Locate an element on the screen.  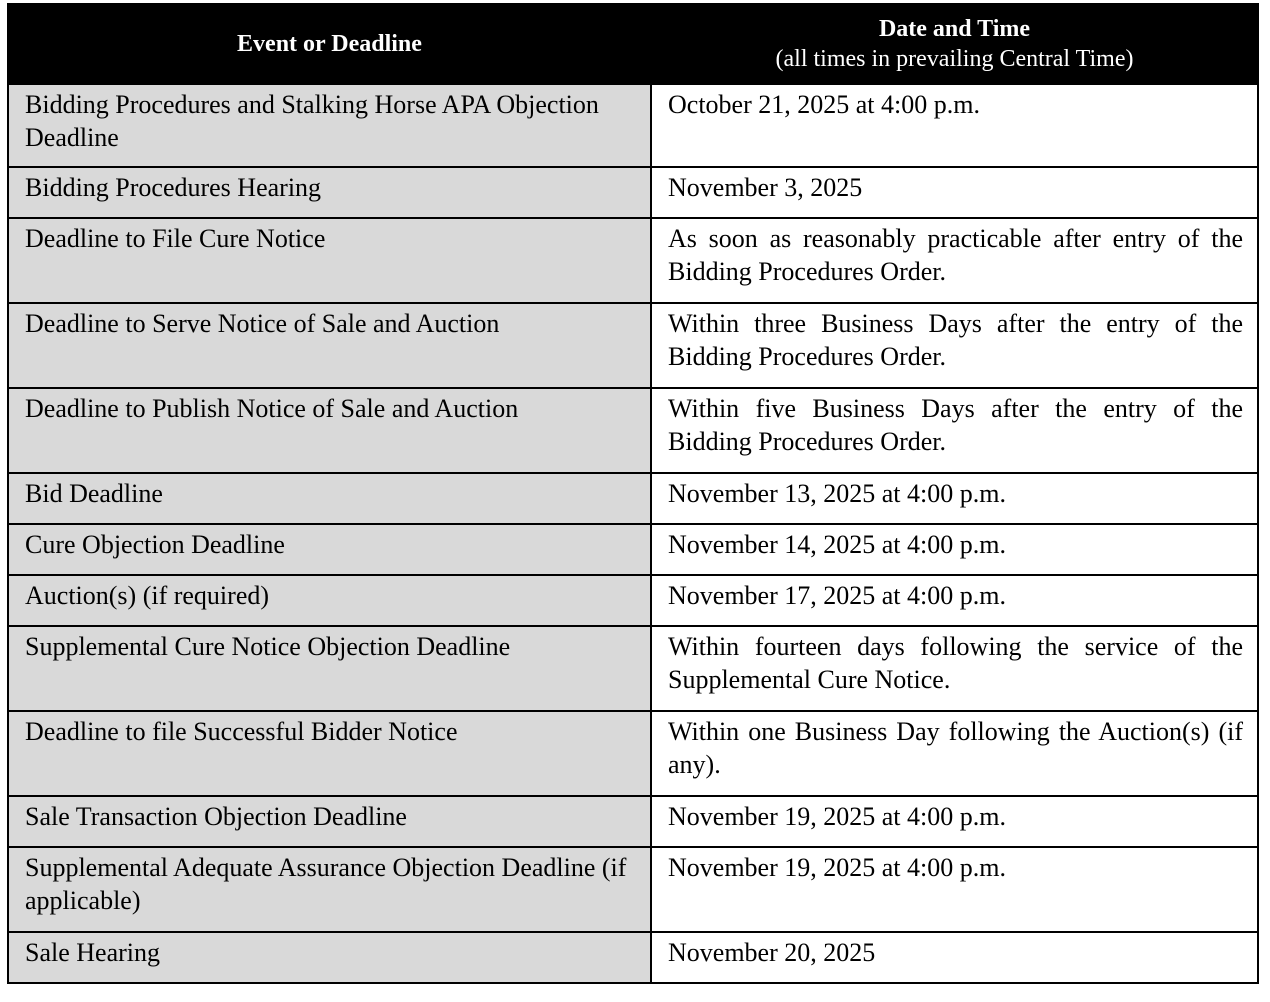
event-cell: Cure Objection Deadline is located at coordinates (329, 549).